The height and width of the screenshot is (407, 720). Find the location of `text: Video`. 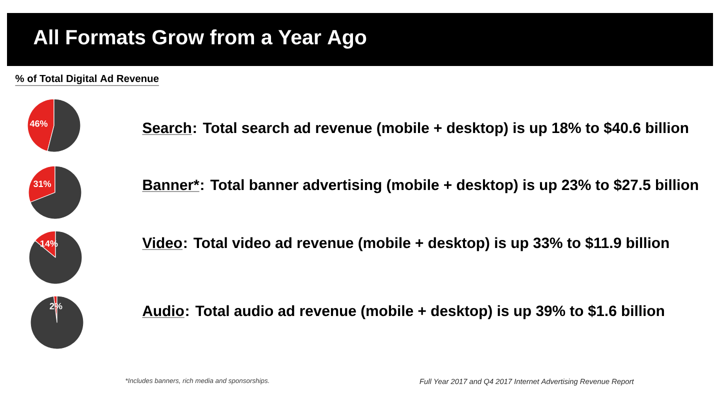

text: Video is located at coordinates (162, 242).